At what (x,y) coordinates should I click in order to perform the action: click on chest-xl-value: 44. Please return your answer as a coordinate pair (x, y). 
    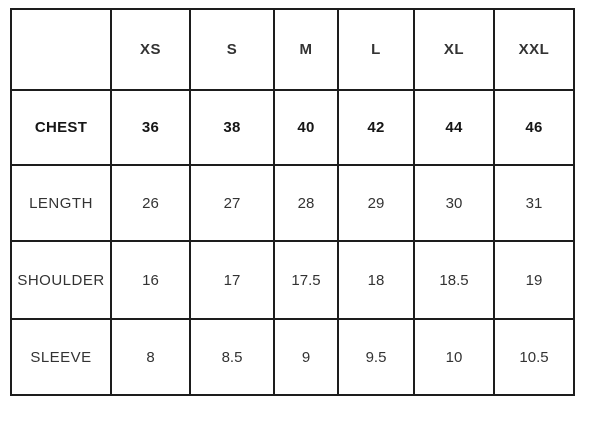
    Looking at the image, I should click on (454, 127).